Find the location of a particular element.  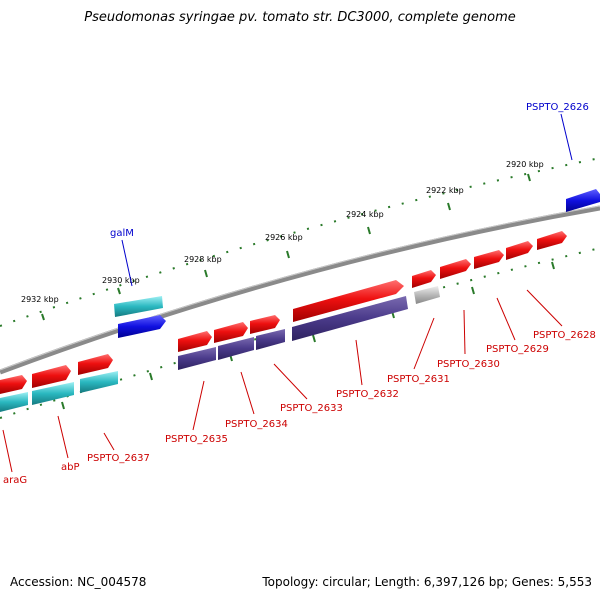

scale-label: 2924 kbp is located at coordinates (365, 214).